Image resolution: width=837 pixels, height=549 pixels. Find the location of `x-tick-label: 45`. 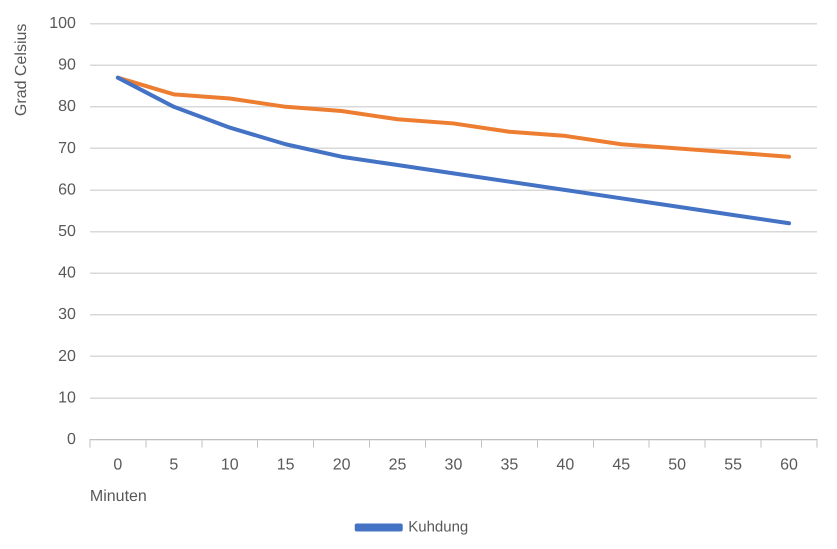

x-tick-label: 45 is located at coordinates (621, 465).